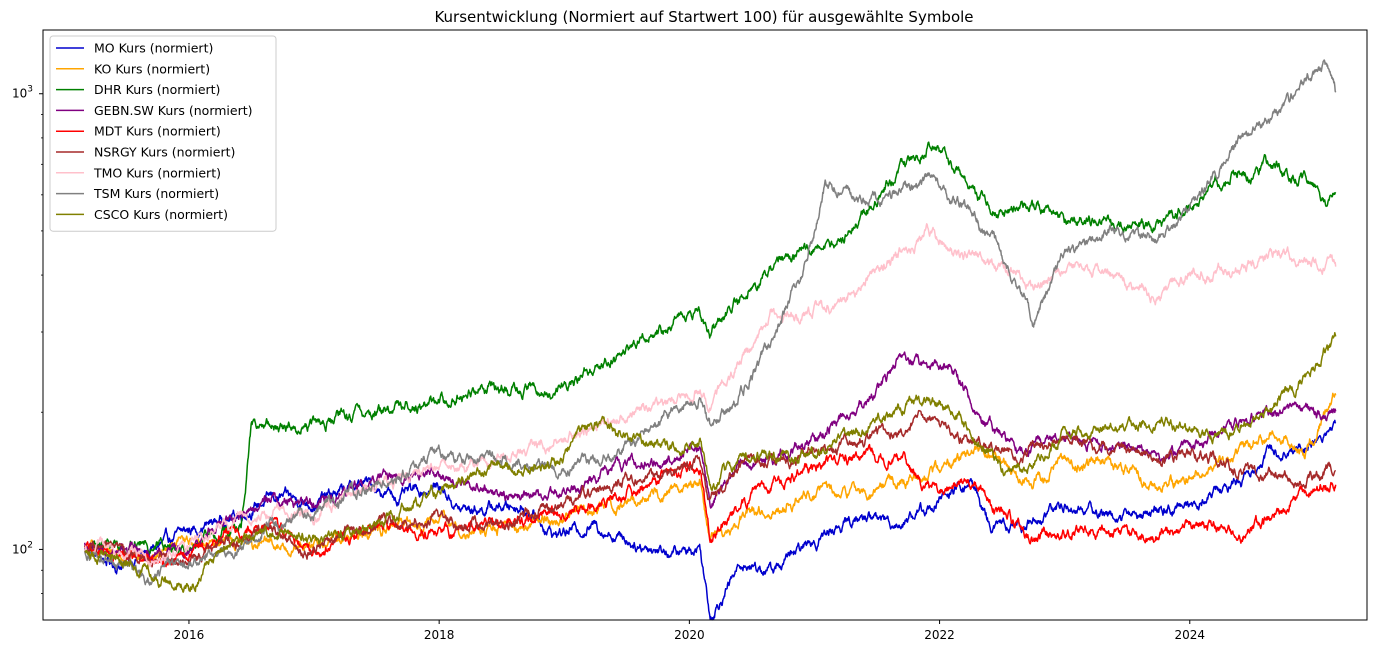 This screenshot has width=1376, height=648. Describe the element at coordinates (27, 339) in the screenshot. I see `y-axis: 10² 10³` at that location.